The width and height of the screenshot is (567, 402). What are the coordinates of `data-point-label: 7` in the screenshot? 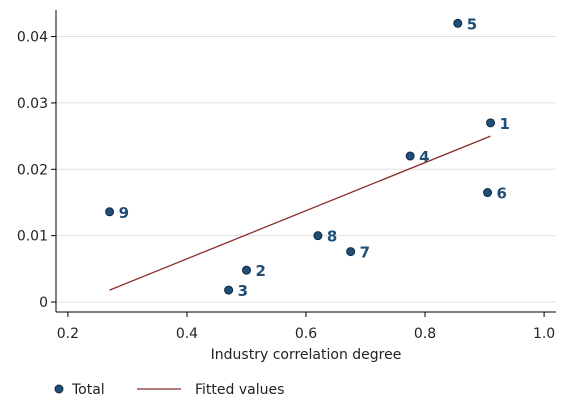 It's located at (365, 253).